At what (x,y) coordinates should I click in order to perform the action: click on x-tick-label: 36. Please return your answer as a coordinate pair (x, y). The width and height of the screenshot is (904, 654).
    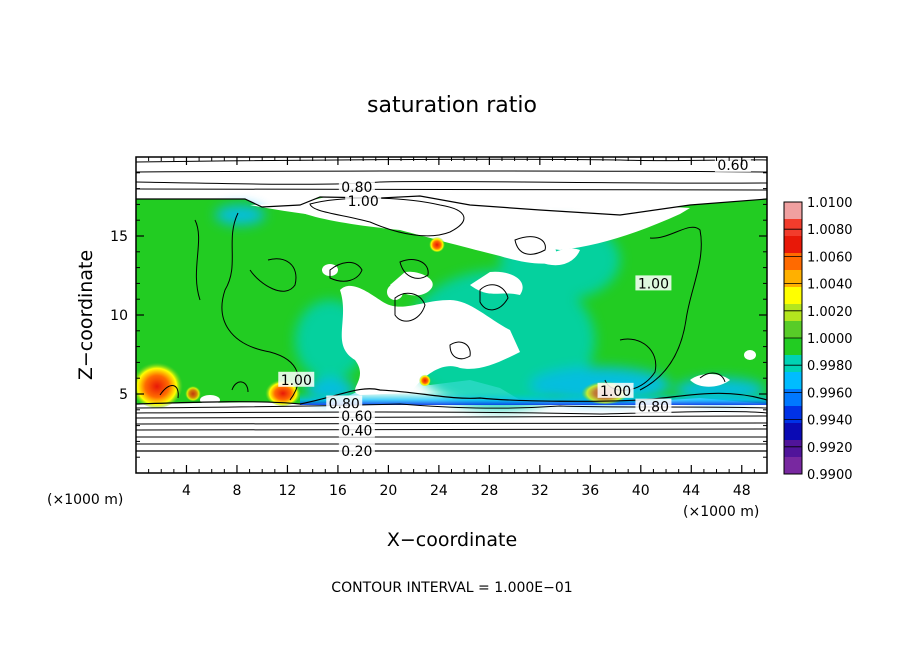
    Looking at the image, I should click on (590, 491).